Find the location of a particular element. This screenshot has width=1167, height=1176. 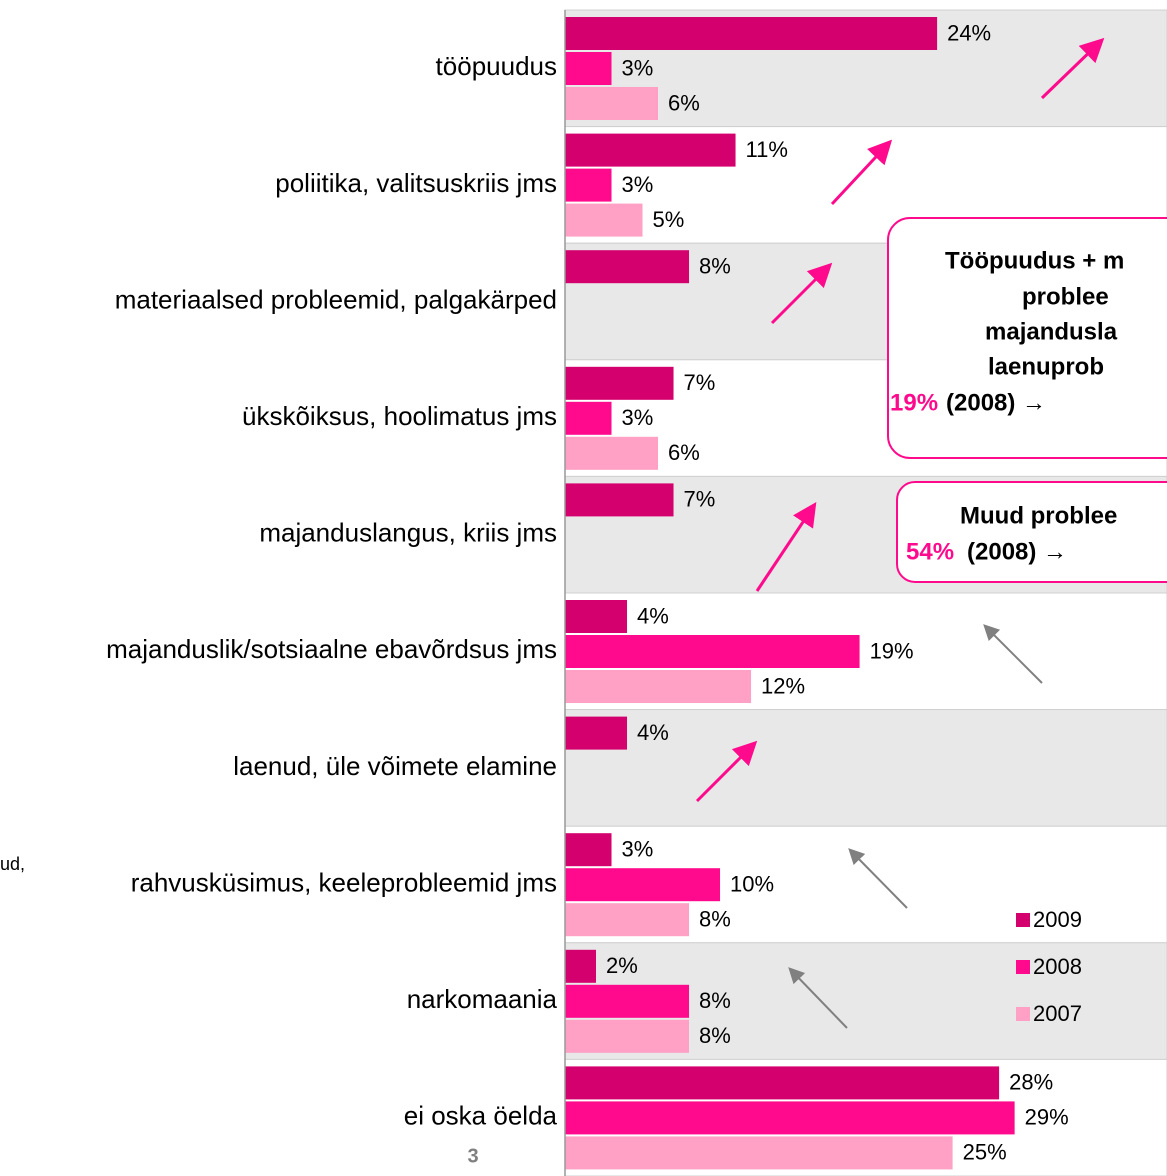

value-label: 2% is located at coordinates (622, 965).